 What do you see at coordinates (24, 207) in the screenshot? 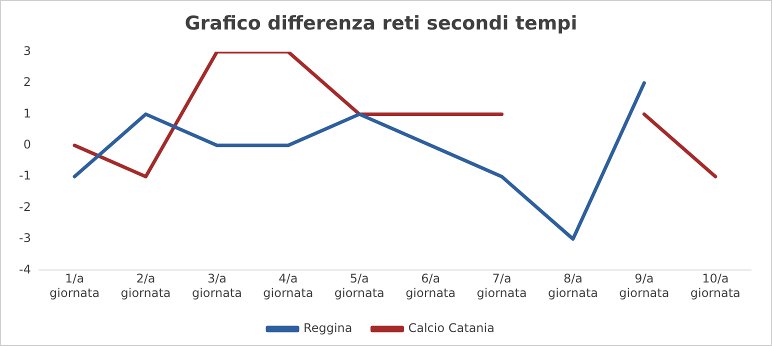
I see `y-tick-label: -2` at bounding box center [24, 207].